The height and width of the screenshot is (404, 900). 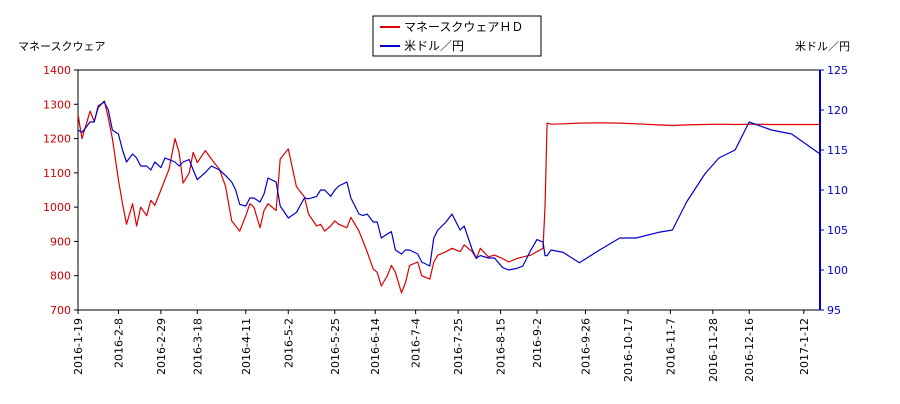 I want to click on x-tick-label: 2016-2-8, so click(x=118, y=343).